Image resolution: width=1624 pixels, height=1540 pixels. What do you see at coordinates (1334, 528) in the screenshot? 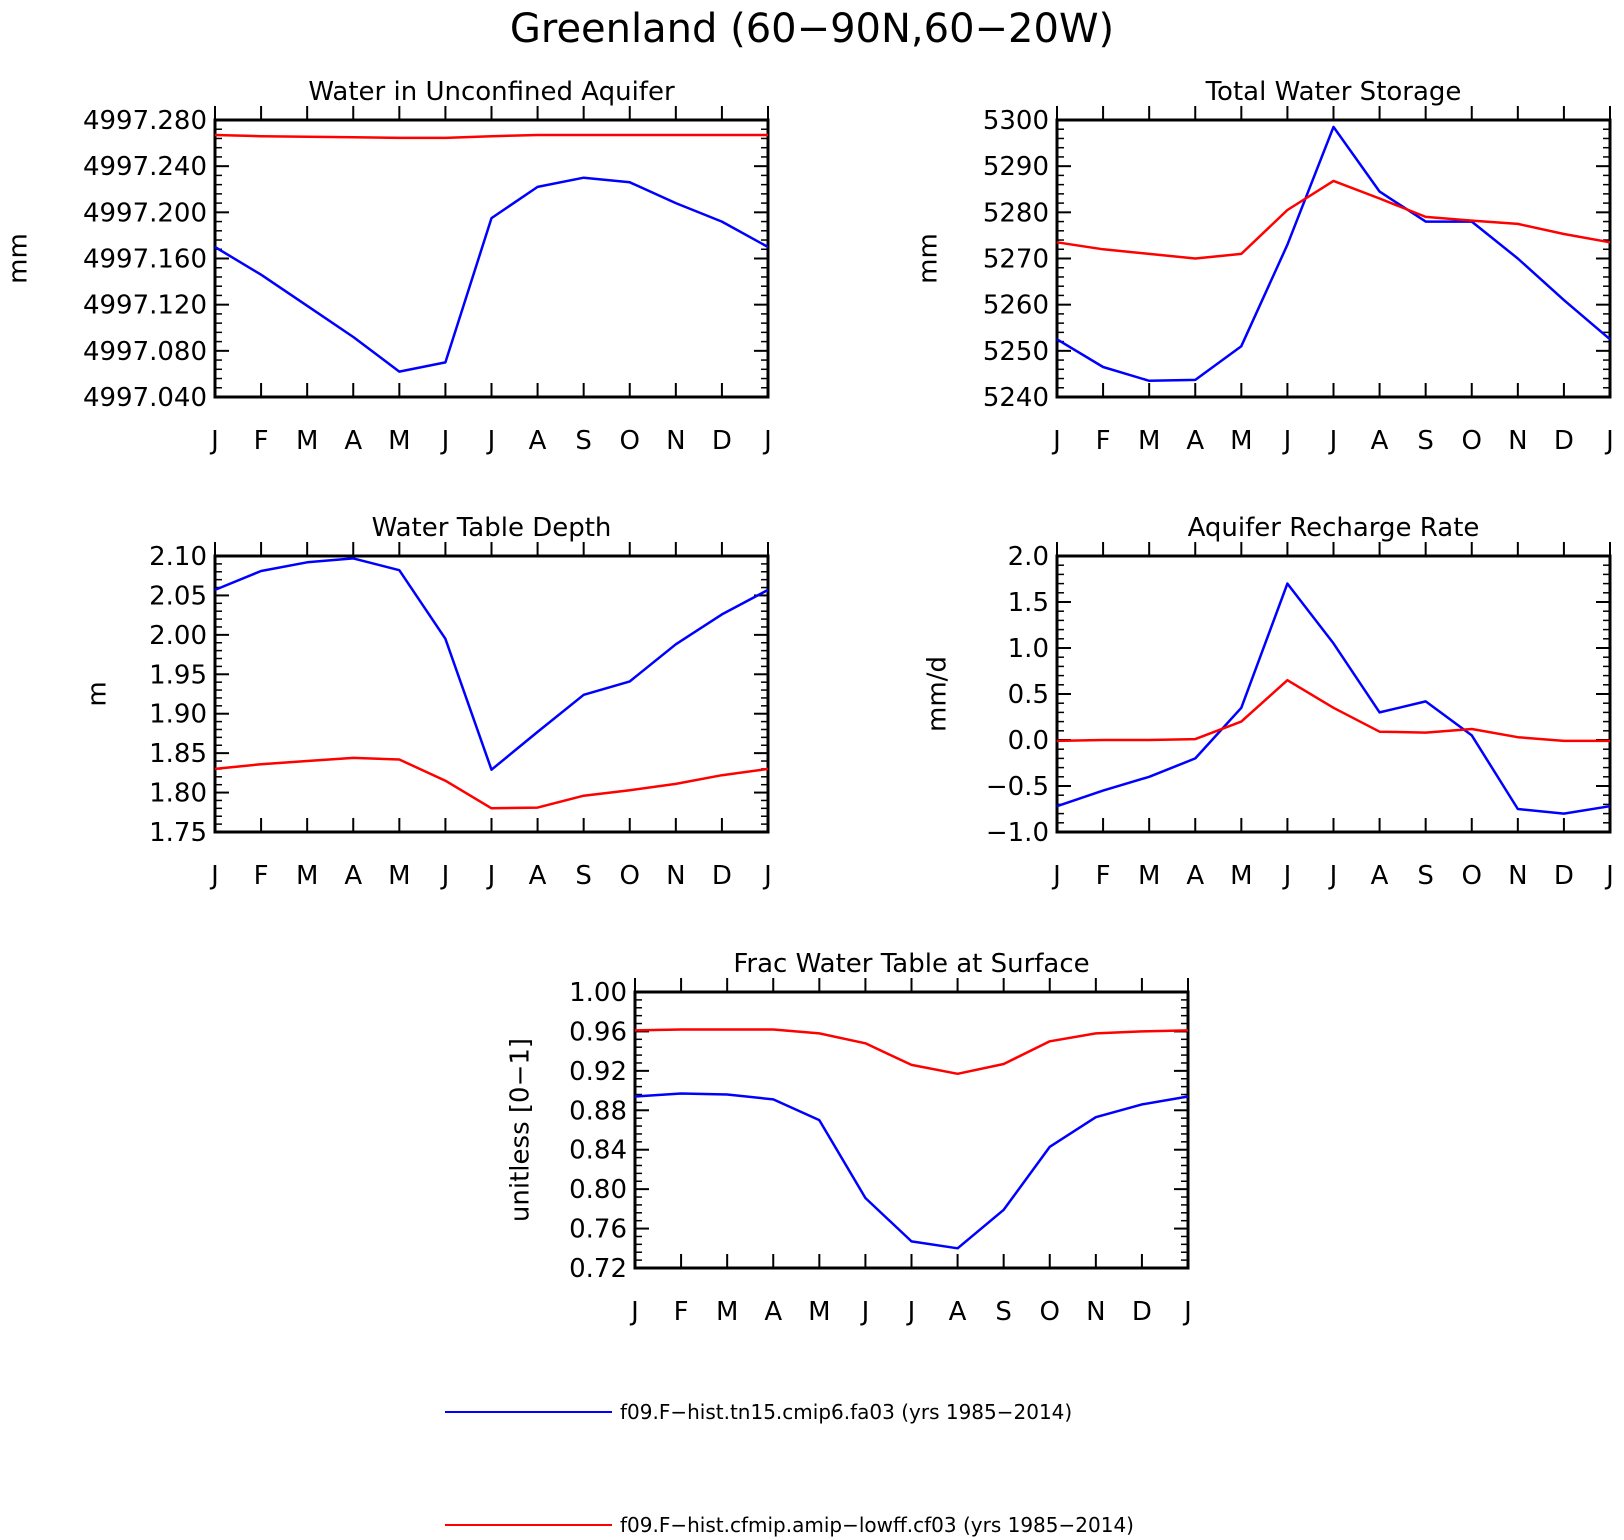
I see `panel-title: Aquifer Recharge Rate` at bounding box center [1334, 528].